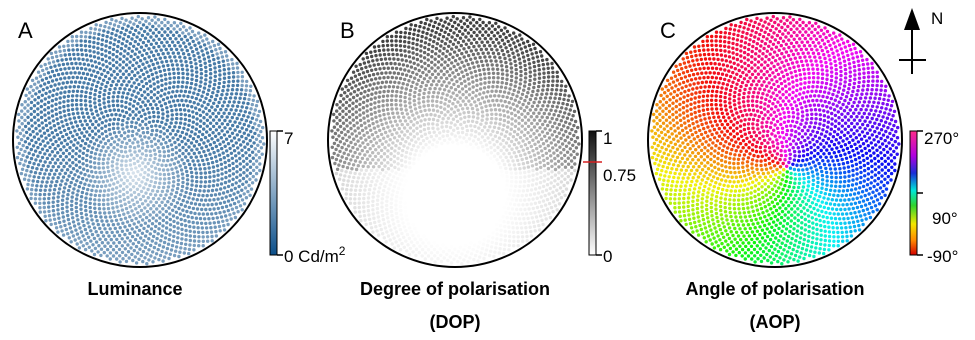 This screenshot has width=975, height=340. What do you see at coordinates (937, 18) in the screenshot?
I see `north-label: N` at bounding box center [937, 18].